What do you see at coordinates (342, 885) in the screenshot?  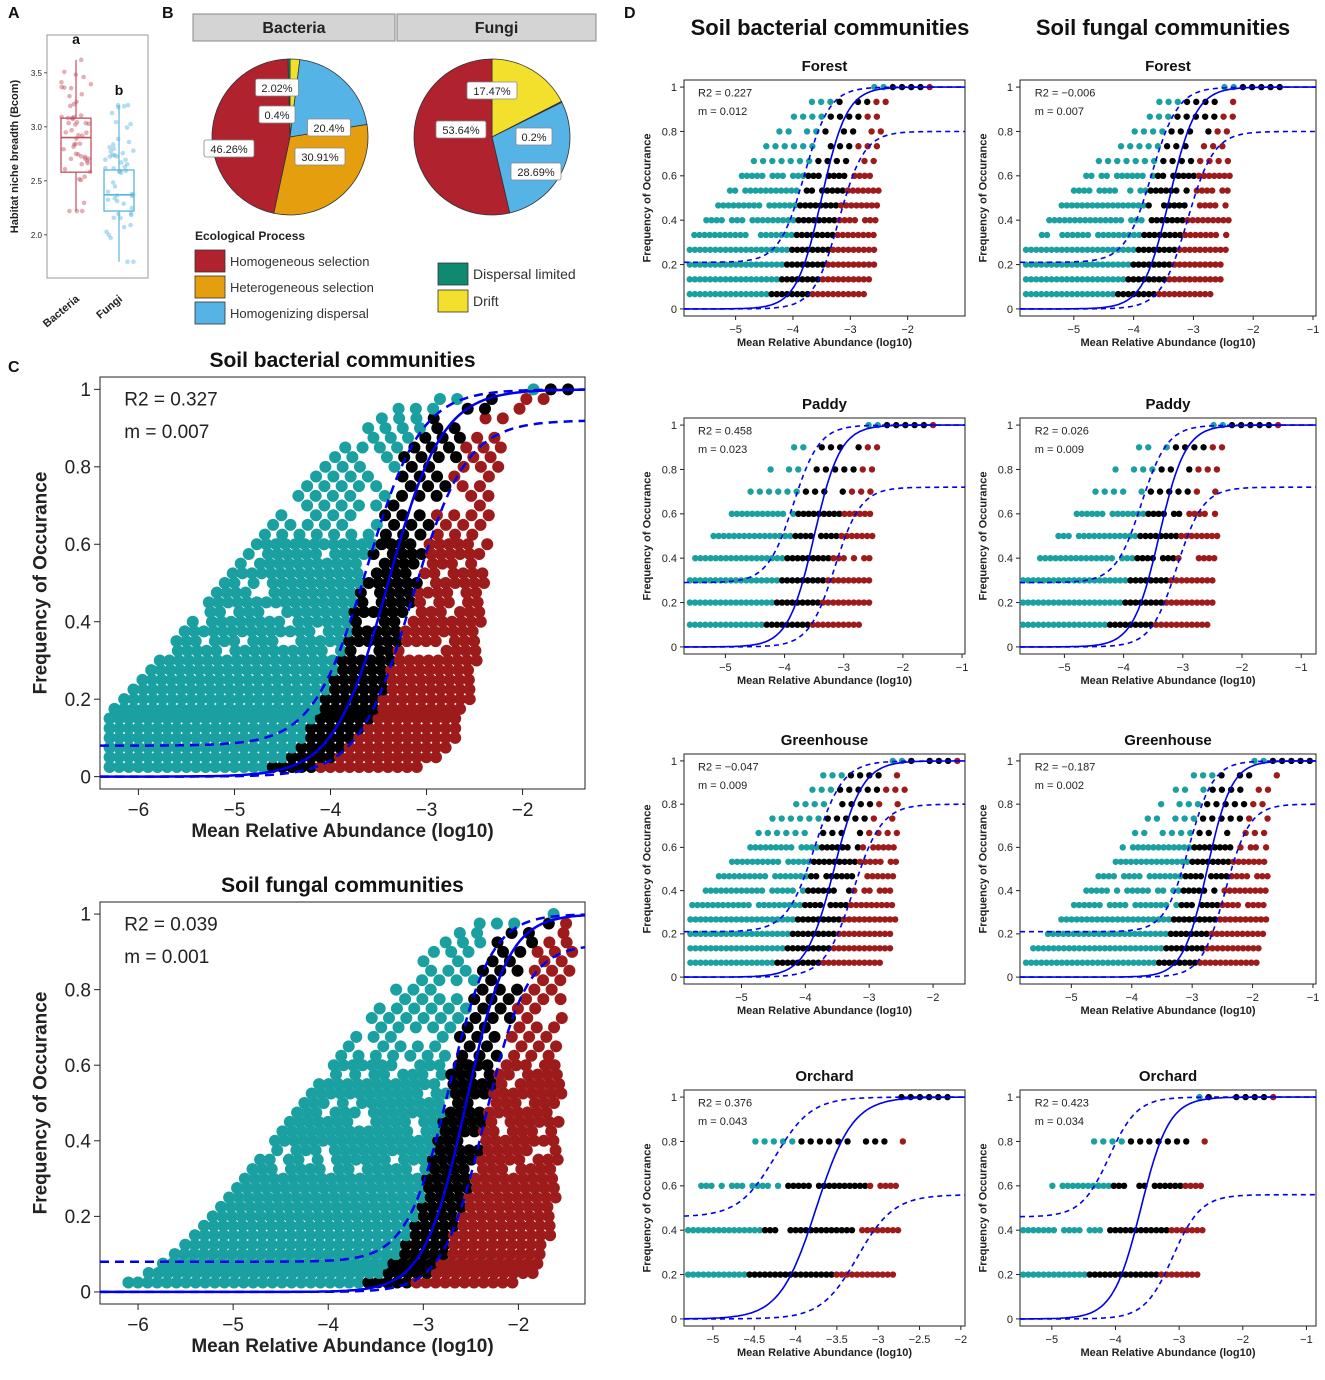 I see `plot-title: Soil fungal communities` at bounding box center [342, 885].